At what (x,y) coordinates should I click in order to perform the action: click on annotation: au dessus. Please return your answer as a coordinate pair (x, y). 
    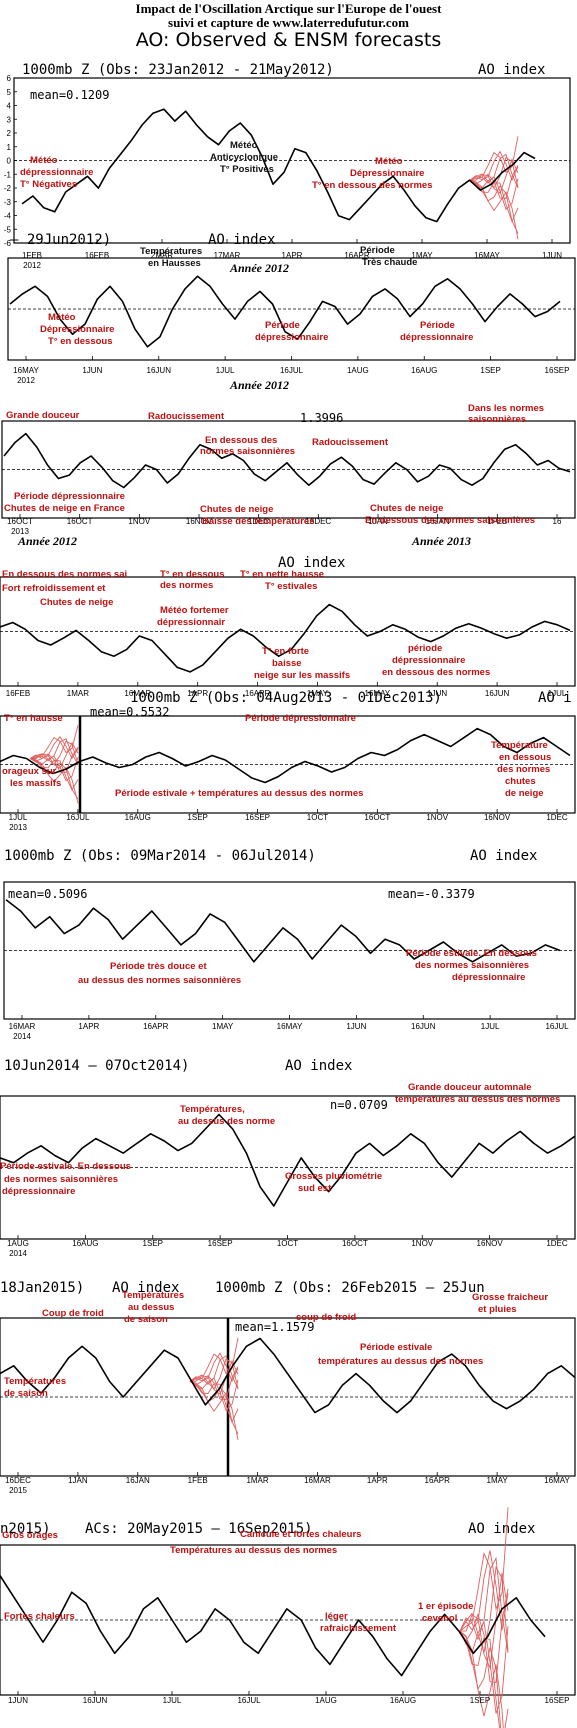
    Looking at the image, I should click on (151, 1307).